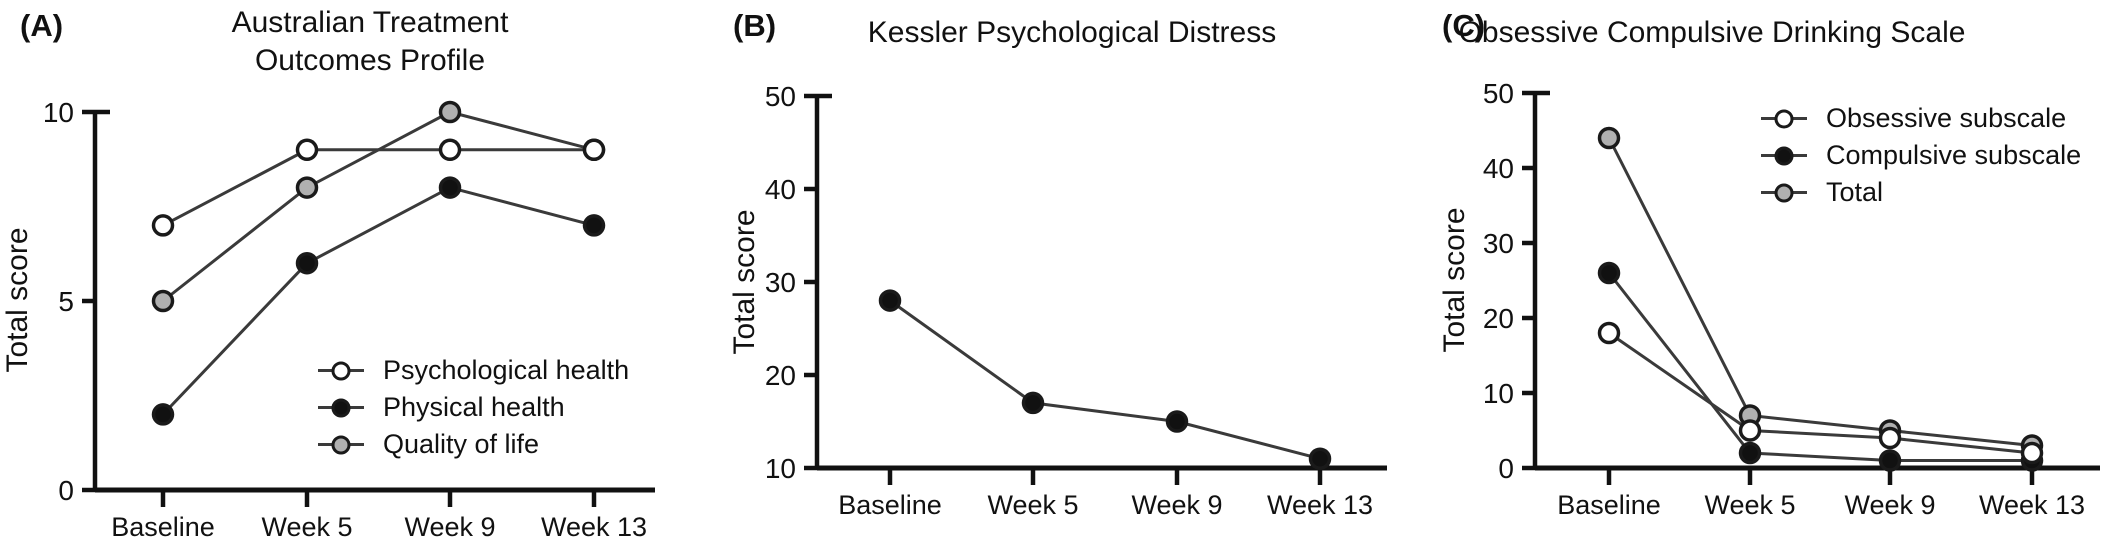 This screenshot has width=2128, height=551. Describe the element at coordinates (461, 444) in the screenshot. I see `legend-label: Quality of life` at that location.